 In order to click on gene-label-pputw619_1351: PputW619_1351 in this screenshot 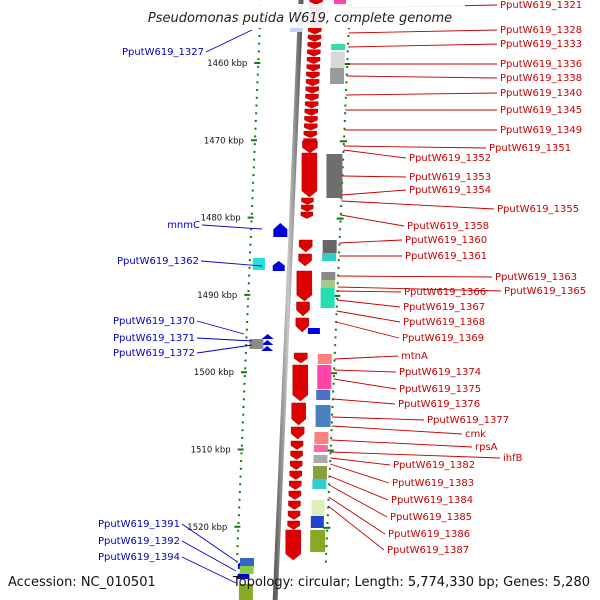, I will do `click(530, 148)`.